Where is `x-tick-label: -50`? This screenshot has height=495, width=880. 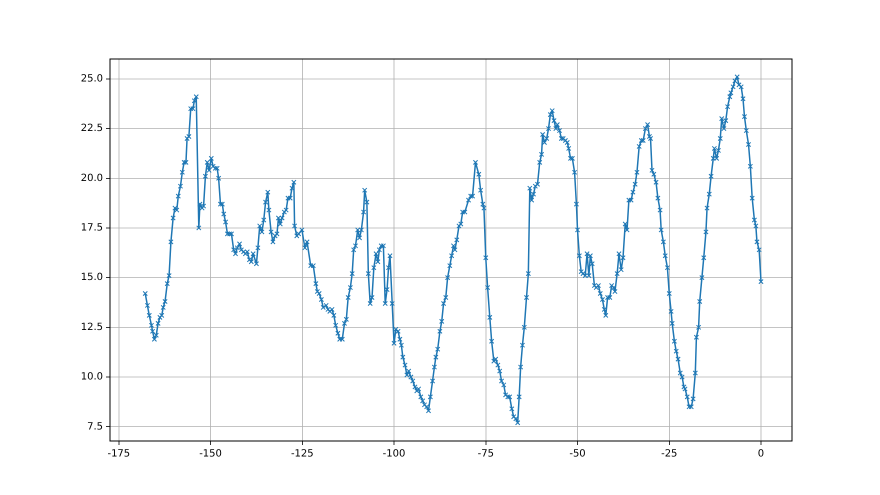 x-tick-label: -50 is located at coordinates (577, 454).